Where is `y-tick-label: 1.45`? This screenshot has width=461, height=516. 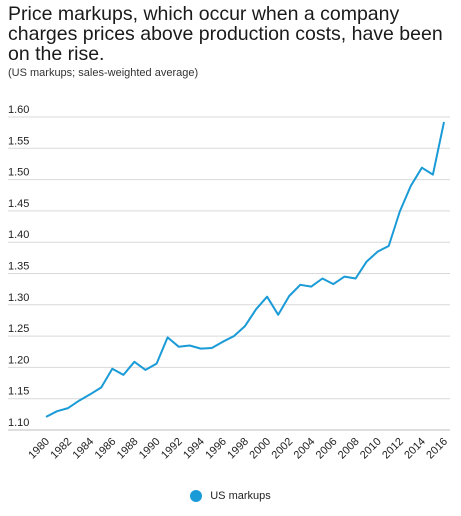
y-tick-label: 1.45 is located at coordinates (18, 204).